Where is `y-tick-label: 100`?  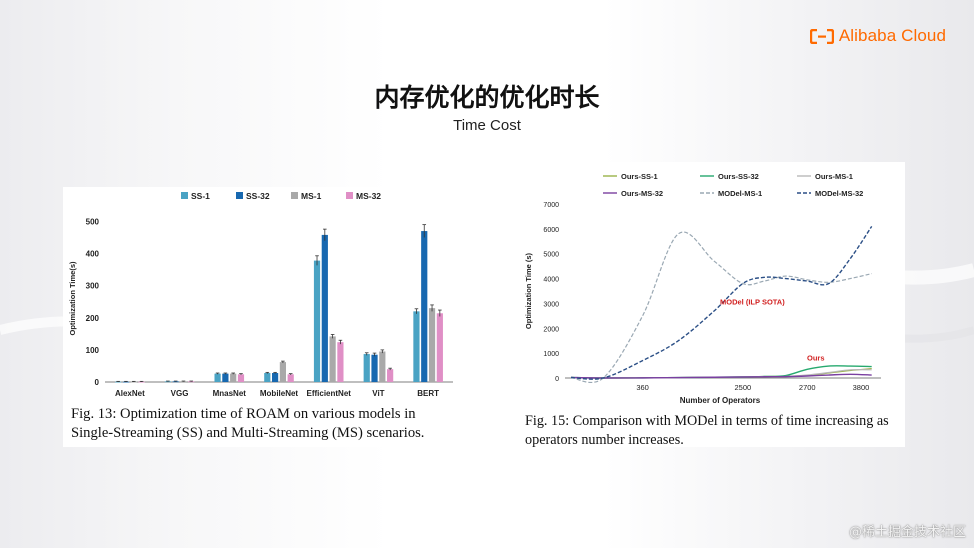 y-tick-label: 100 is located at coordinates (93, 350).